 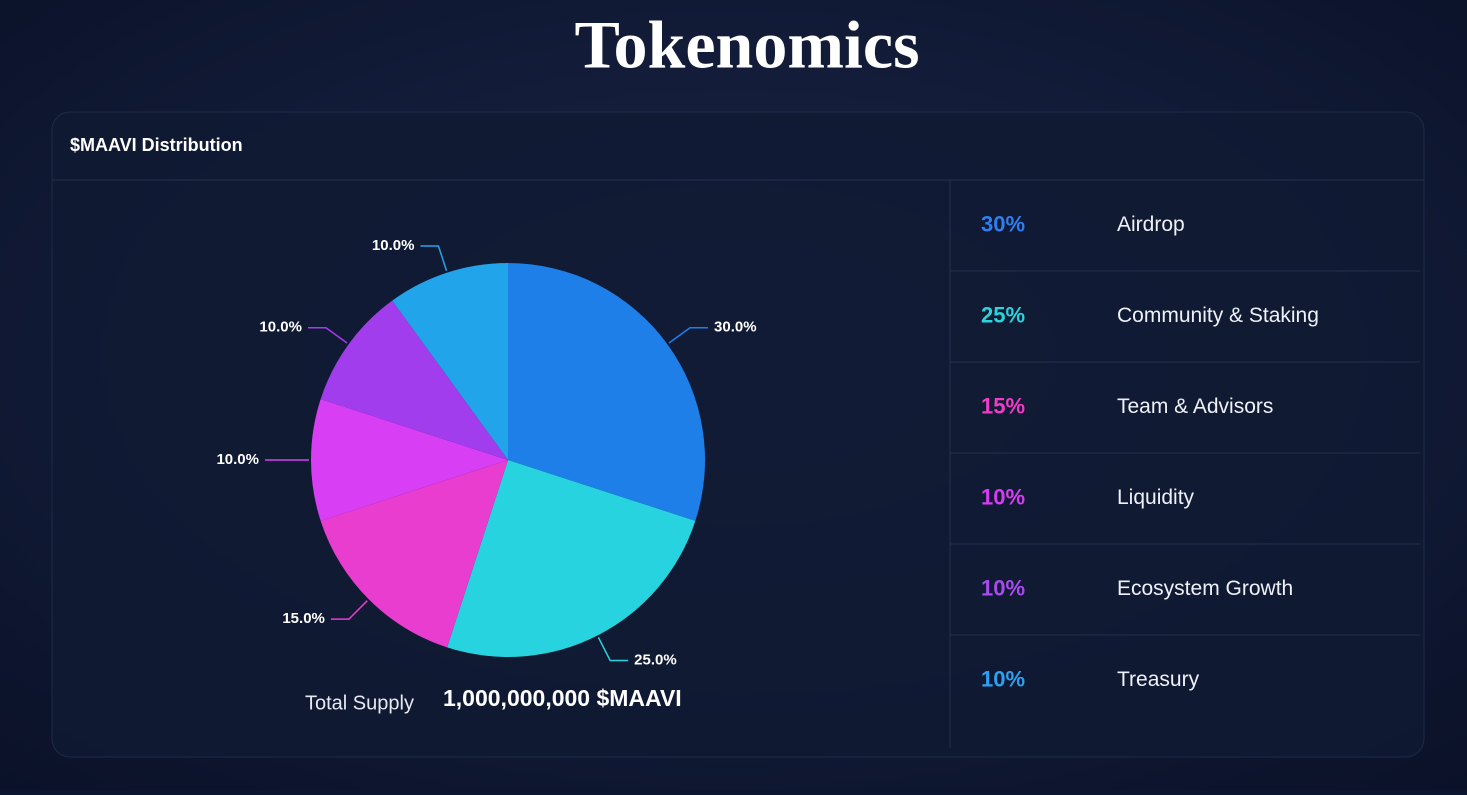 I want to click on card-title: $MAAVI Distribution, so click(x=156, y=145).